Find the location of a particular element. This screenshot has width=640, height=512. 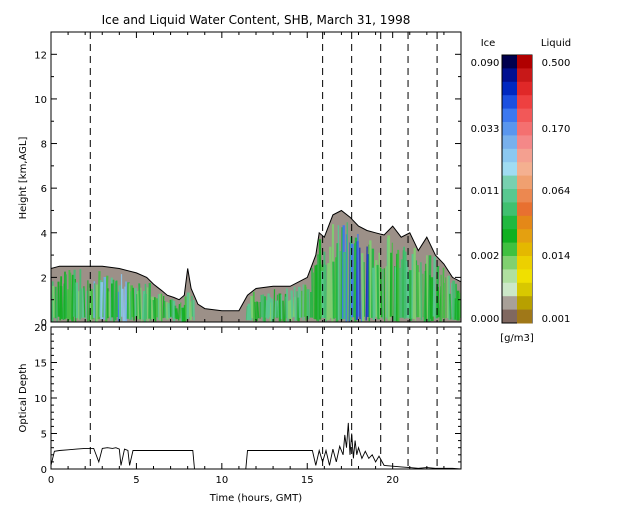

x-tick-label: 0 is located at coordinates (51, 480).